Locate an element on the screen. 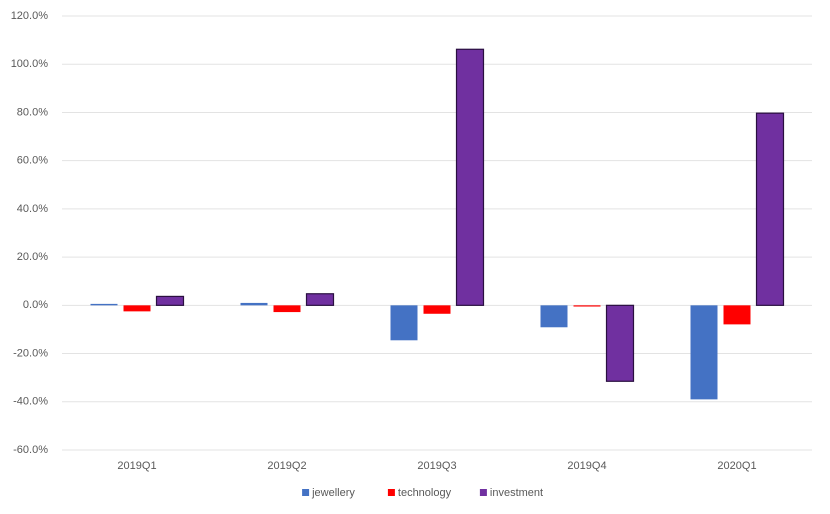 The width and height of the screenshot is (830, 514). y-tick-label: -40.0% is located at coordinates (30, 402).